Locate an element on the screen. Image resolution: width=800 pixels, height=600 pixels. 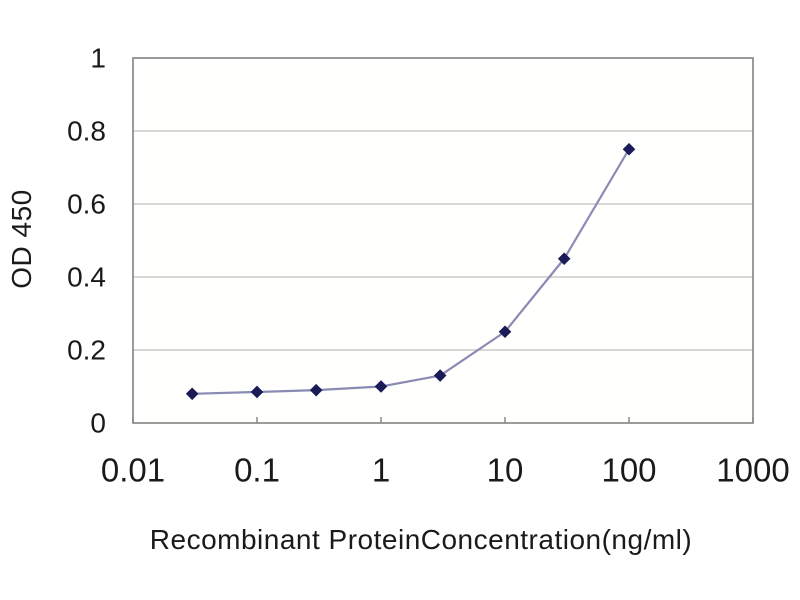
y-tick-label: 0 is located at coordinates (98, 423).